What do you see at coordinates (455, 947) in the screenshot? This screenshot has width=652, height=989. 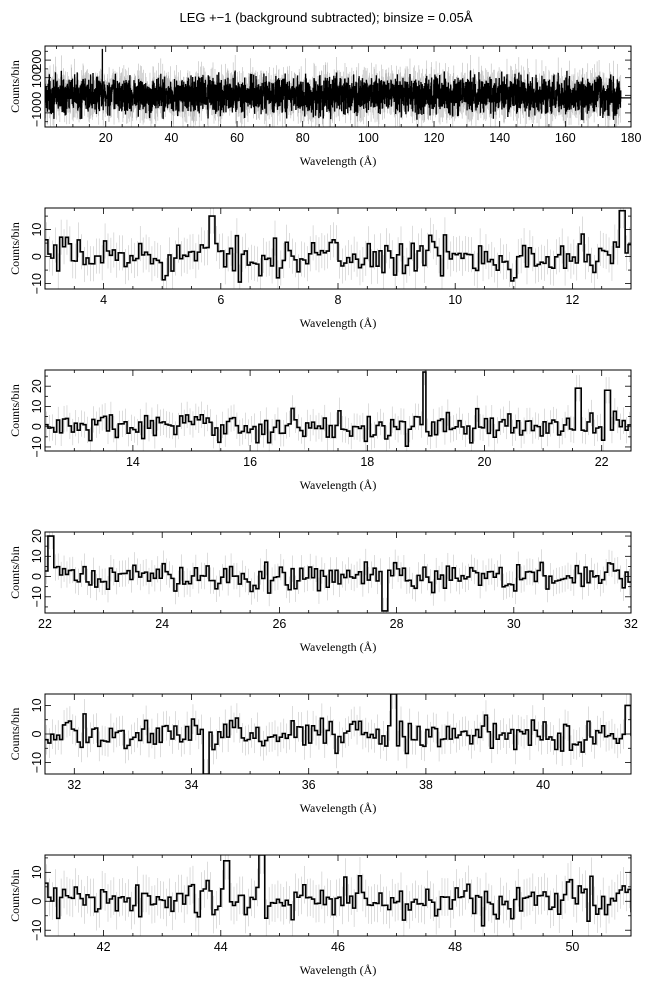 I see `x-tick-label: 48` at bounding box center [455, 947].